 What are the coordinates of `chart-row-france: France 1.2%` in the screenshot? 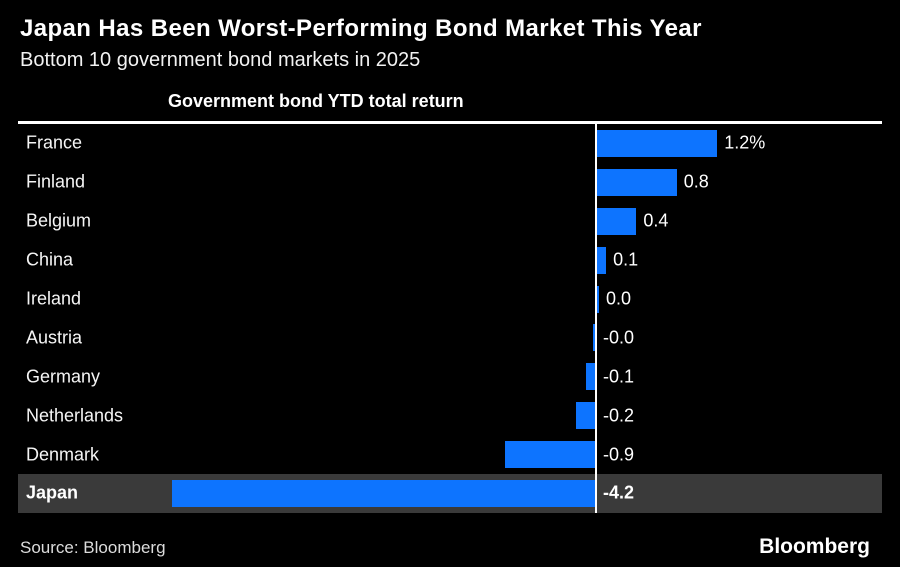 It's located at (450, 143).